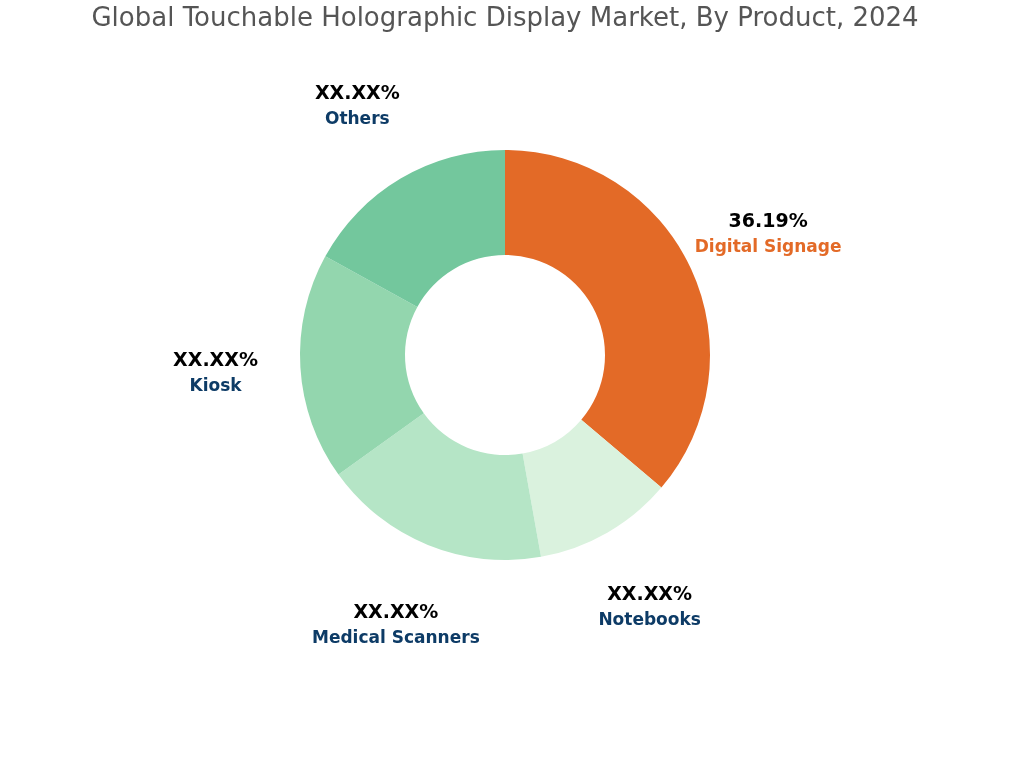 The image size is (1024, 768). Describe the element at coordinates (395, 636) in the screenshot. I see `slice-label: Medical Scanners` at that location.